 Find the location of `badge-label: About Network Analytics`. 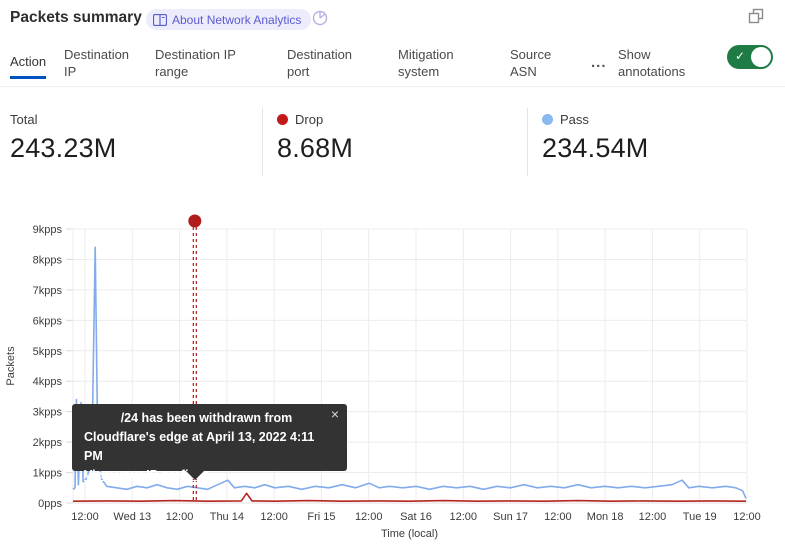

badge-label: About Network Analytics is located at coordinates (237, 19).